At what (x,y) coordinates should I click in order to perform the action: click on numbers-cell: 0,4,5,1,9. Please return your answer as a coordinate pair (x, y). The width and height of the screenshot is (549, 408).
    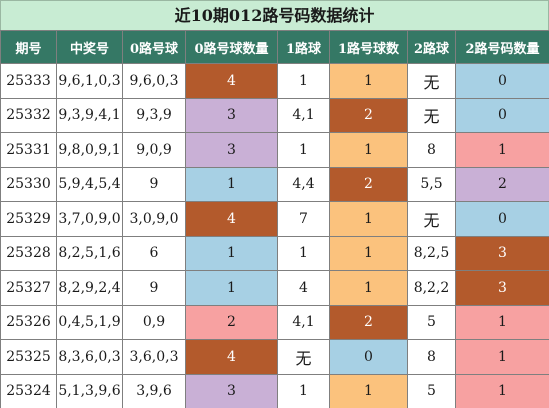
    Looking at the image, I should click on (89, 322).